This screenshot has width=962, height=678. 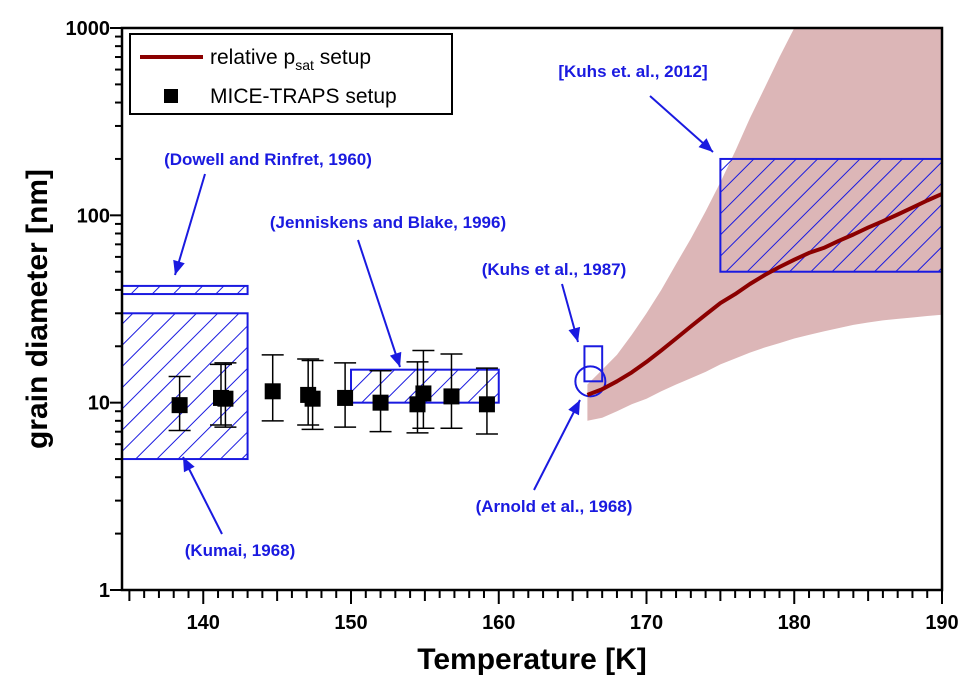 I want to click on x-tick-label: 170, so click(x=646, y=623).